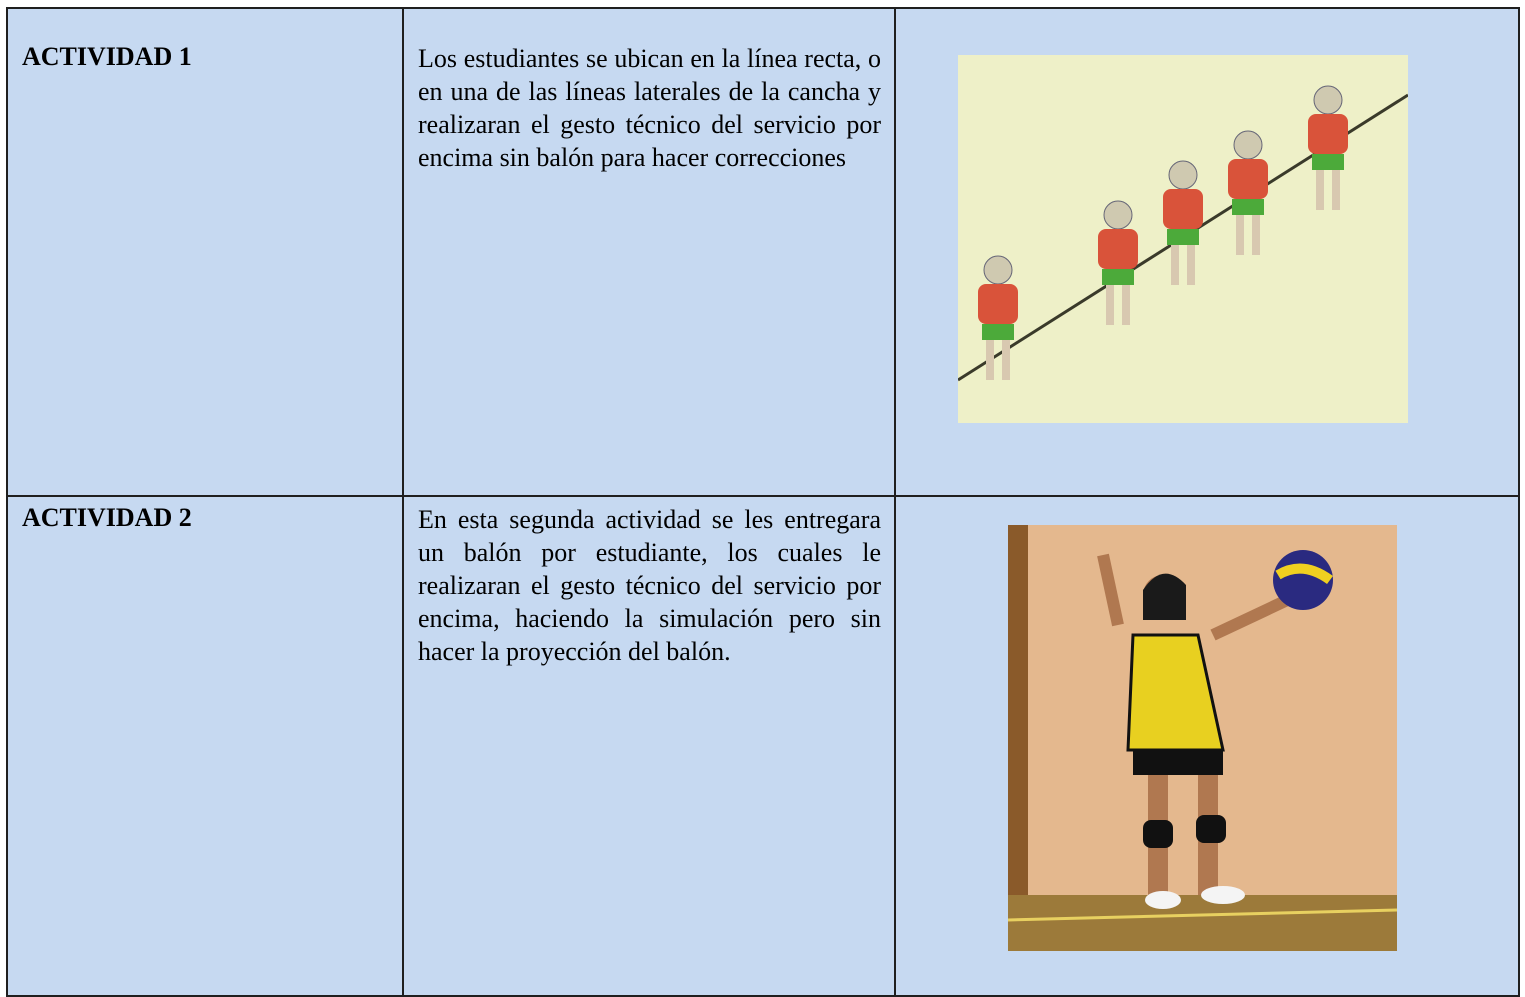 The image size is (1525, 997). Describe the element at coordinates (1202, 738) in the screenshot. I see `volleyball-player-image` at that location.